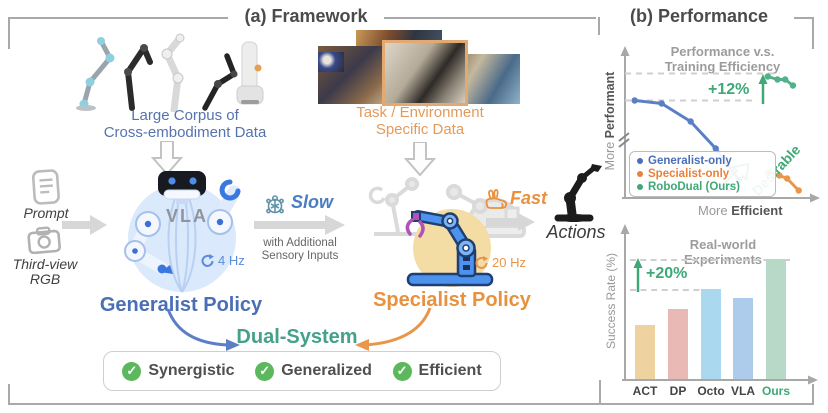 Image resolution: width=828 pixels, height=413 pixels. I want to click on camera-icon, so click(44, 240).